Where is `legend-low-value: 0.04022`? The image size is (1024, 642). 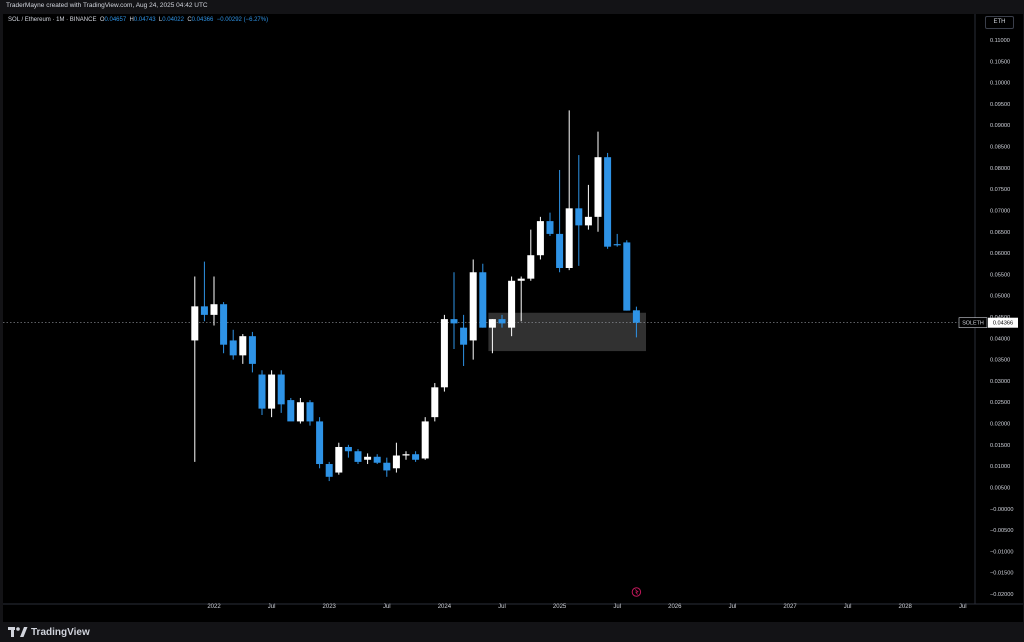
legend-low-value: 0.04022 is located at coordinates (173, 20).